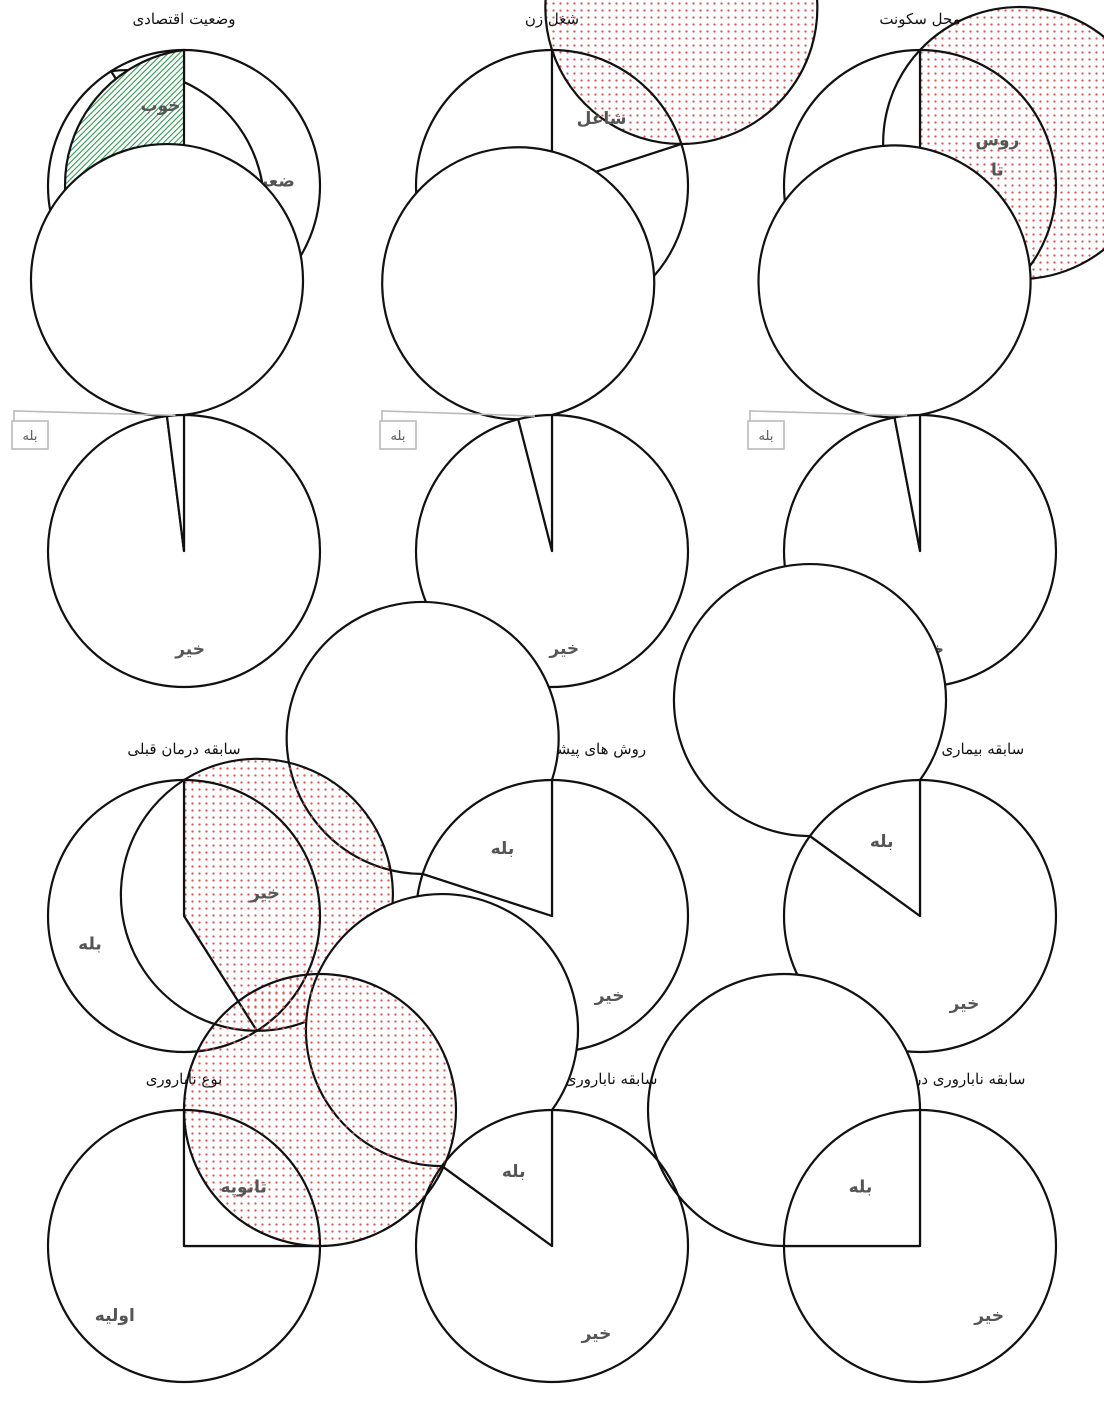 The image size is (1104, 1414). I want to click on pie-chart-7: سابقه بیماری های روانپزشکی زنبلهخیر, so click(888, 821).